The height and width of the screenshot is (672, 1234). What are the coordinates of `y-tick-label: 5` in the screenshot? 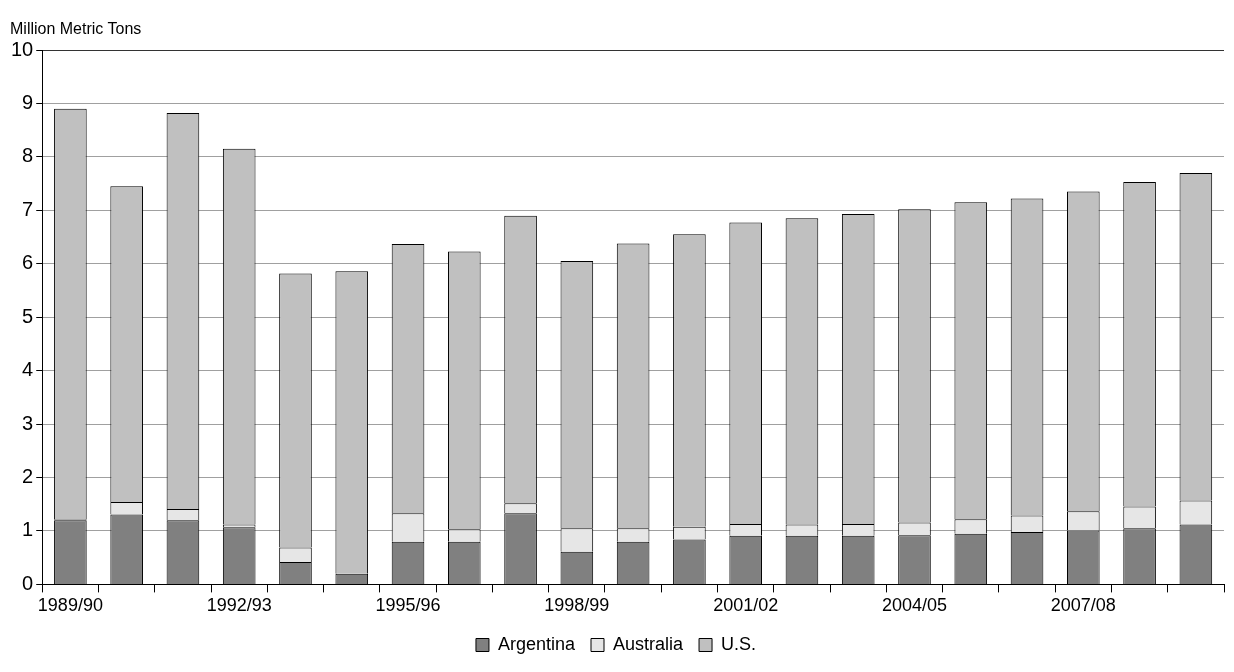 It's located at (28, 315).